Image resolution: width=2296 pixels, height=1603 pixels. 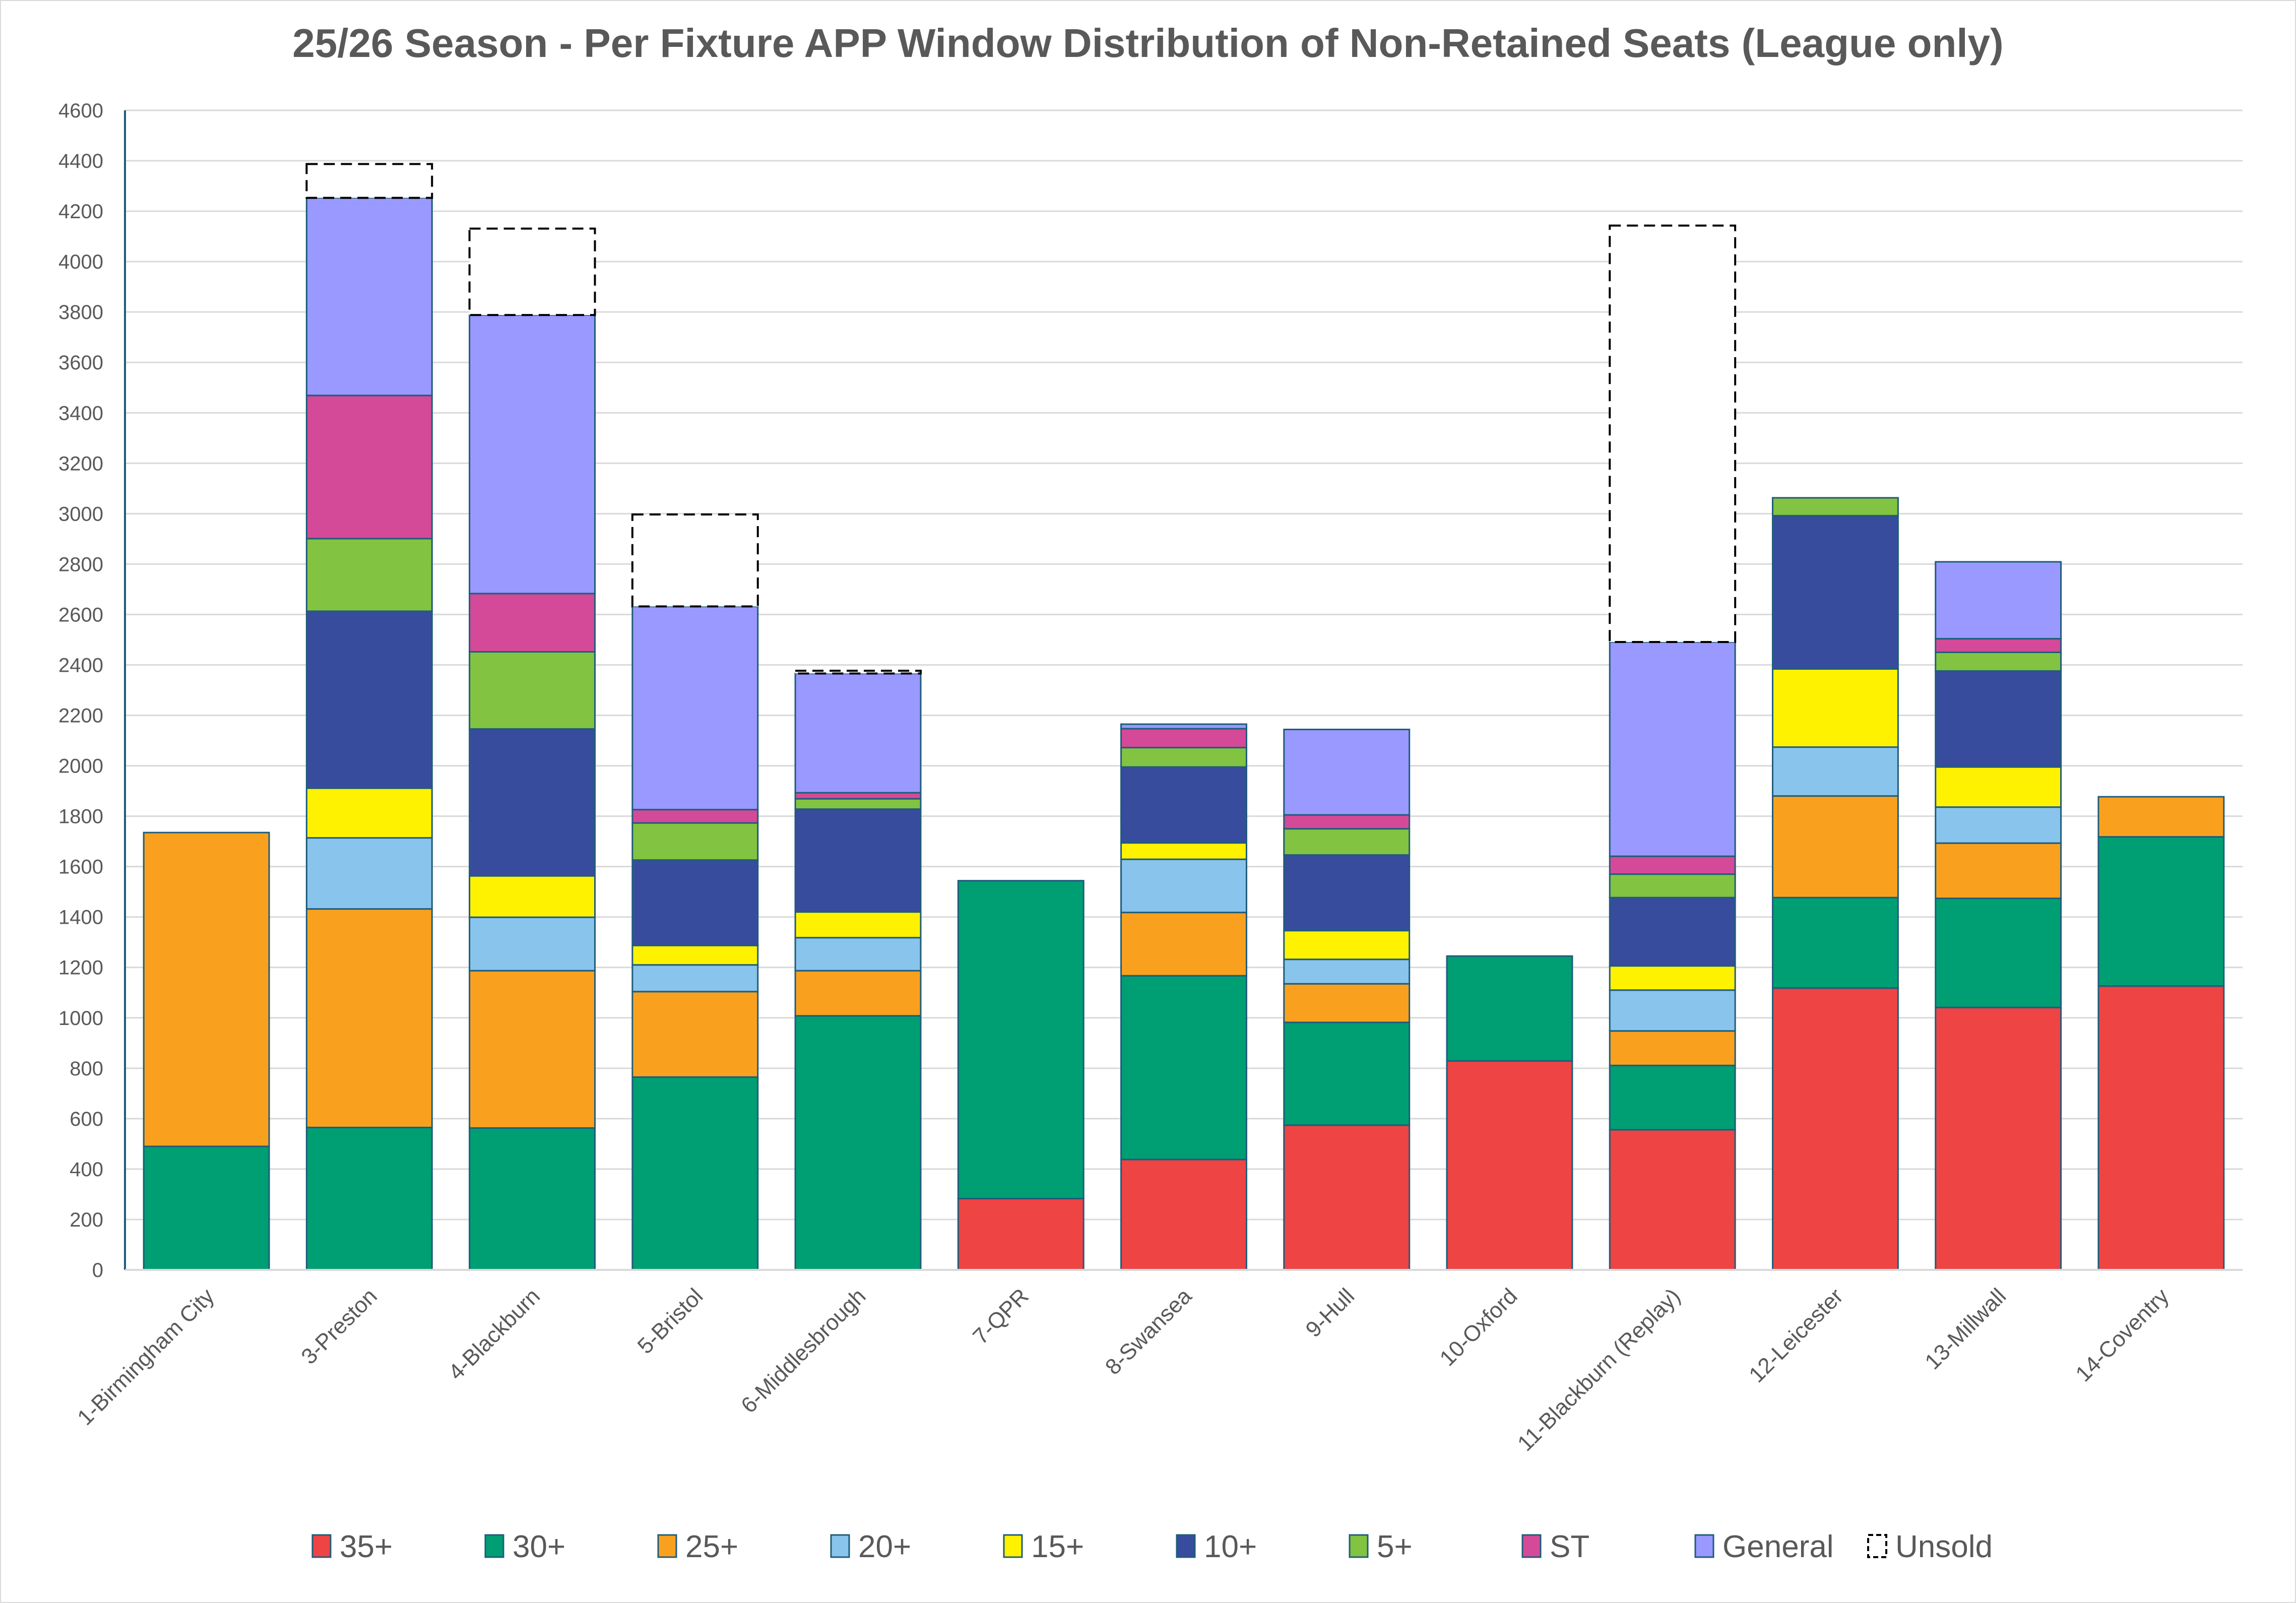 I want to click on x-tick-label: 10-Oxford, so click(x=1479, y=1327).